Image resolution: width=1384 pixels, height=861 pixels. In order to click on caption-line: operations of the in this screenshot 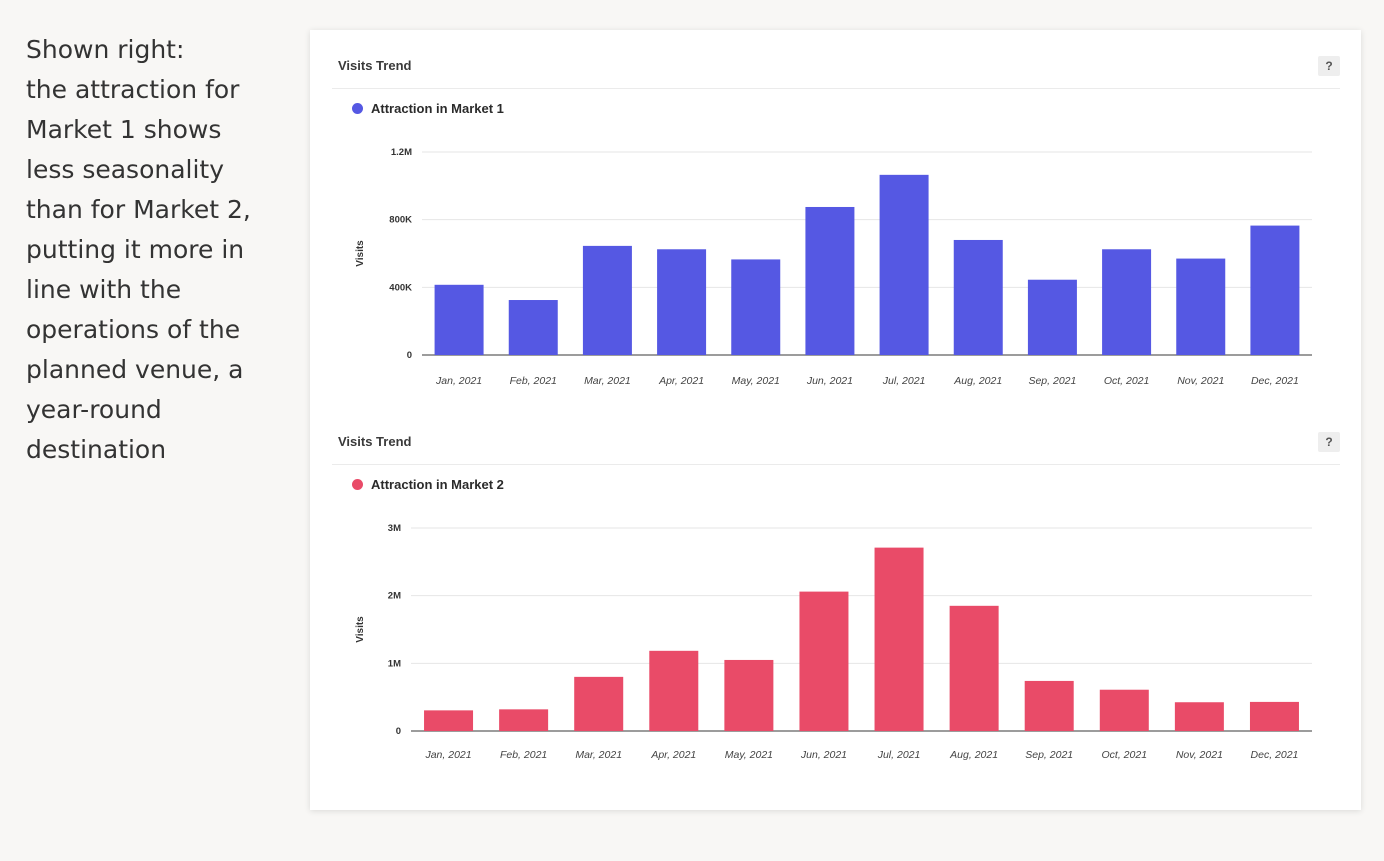, I will do `click(133, 329)`.